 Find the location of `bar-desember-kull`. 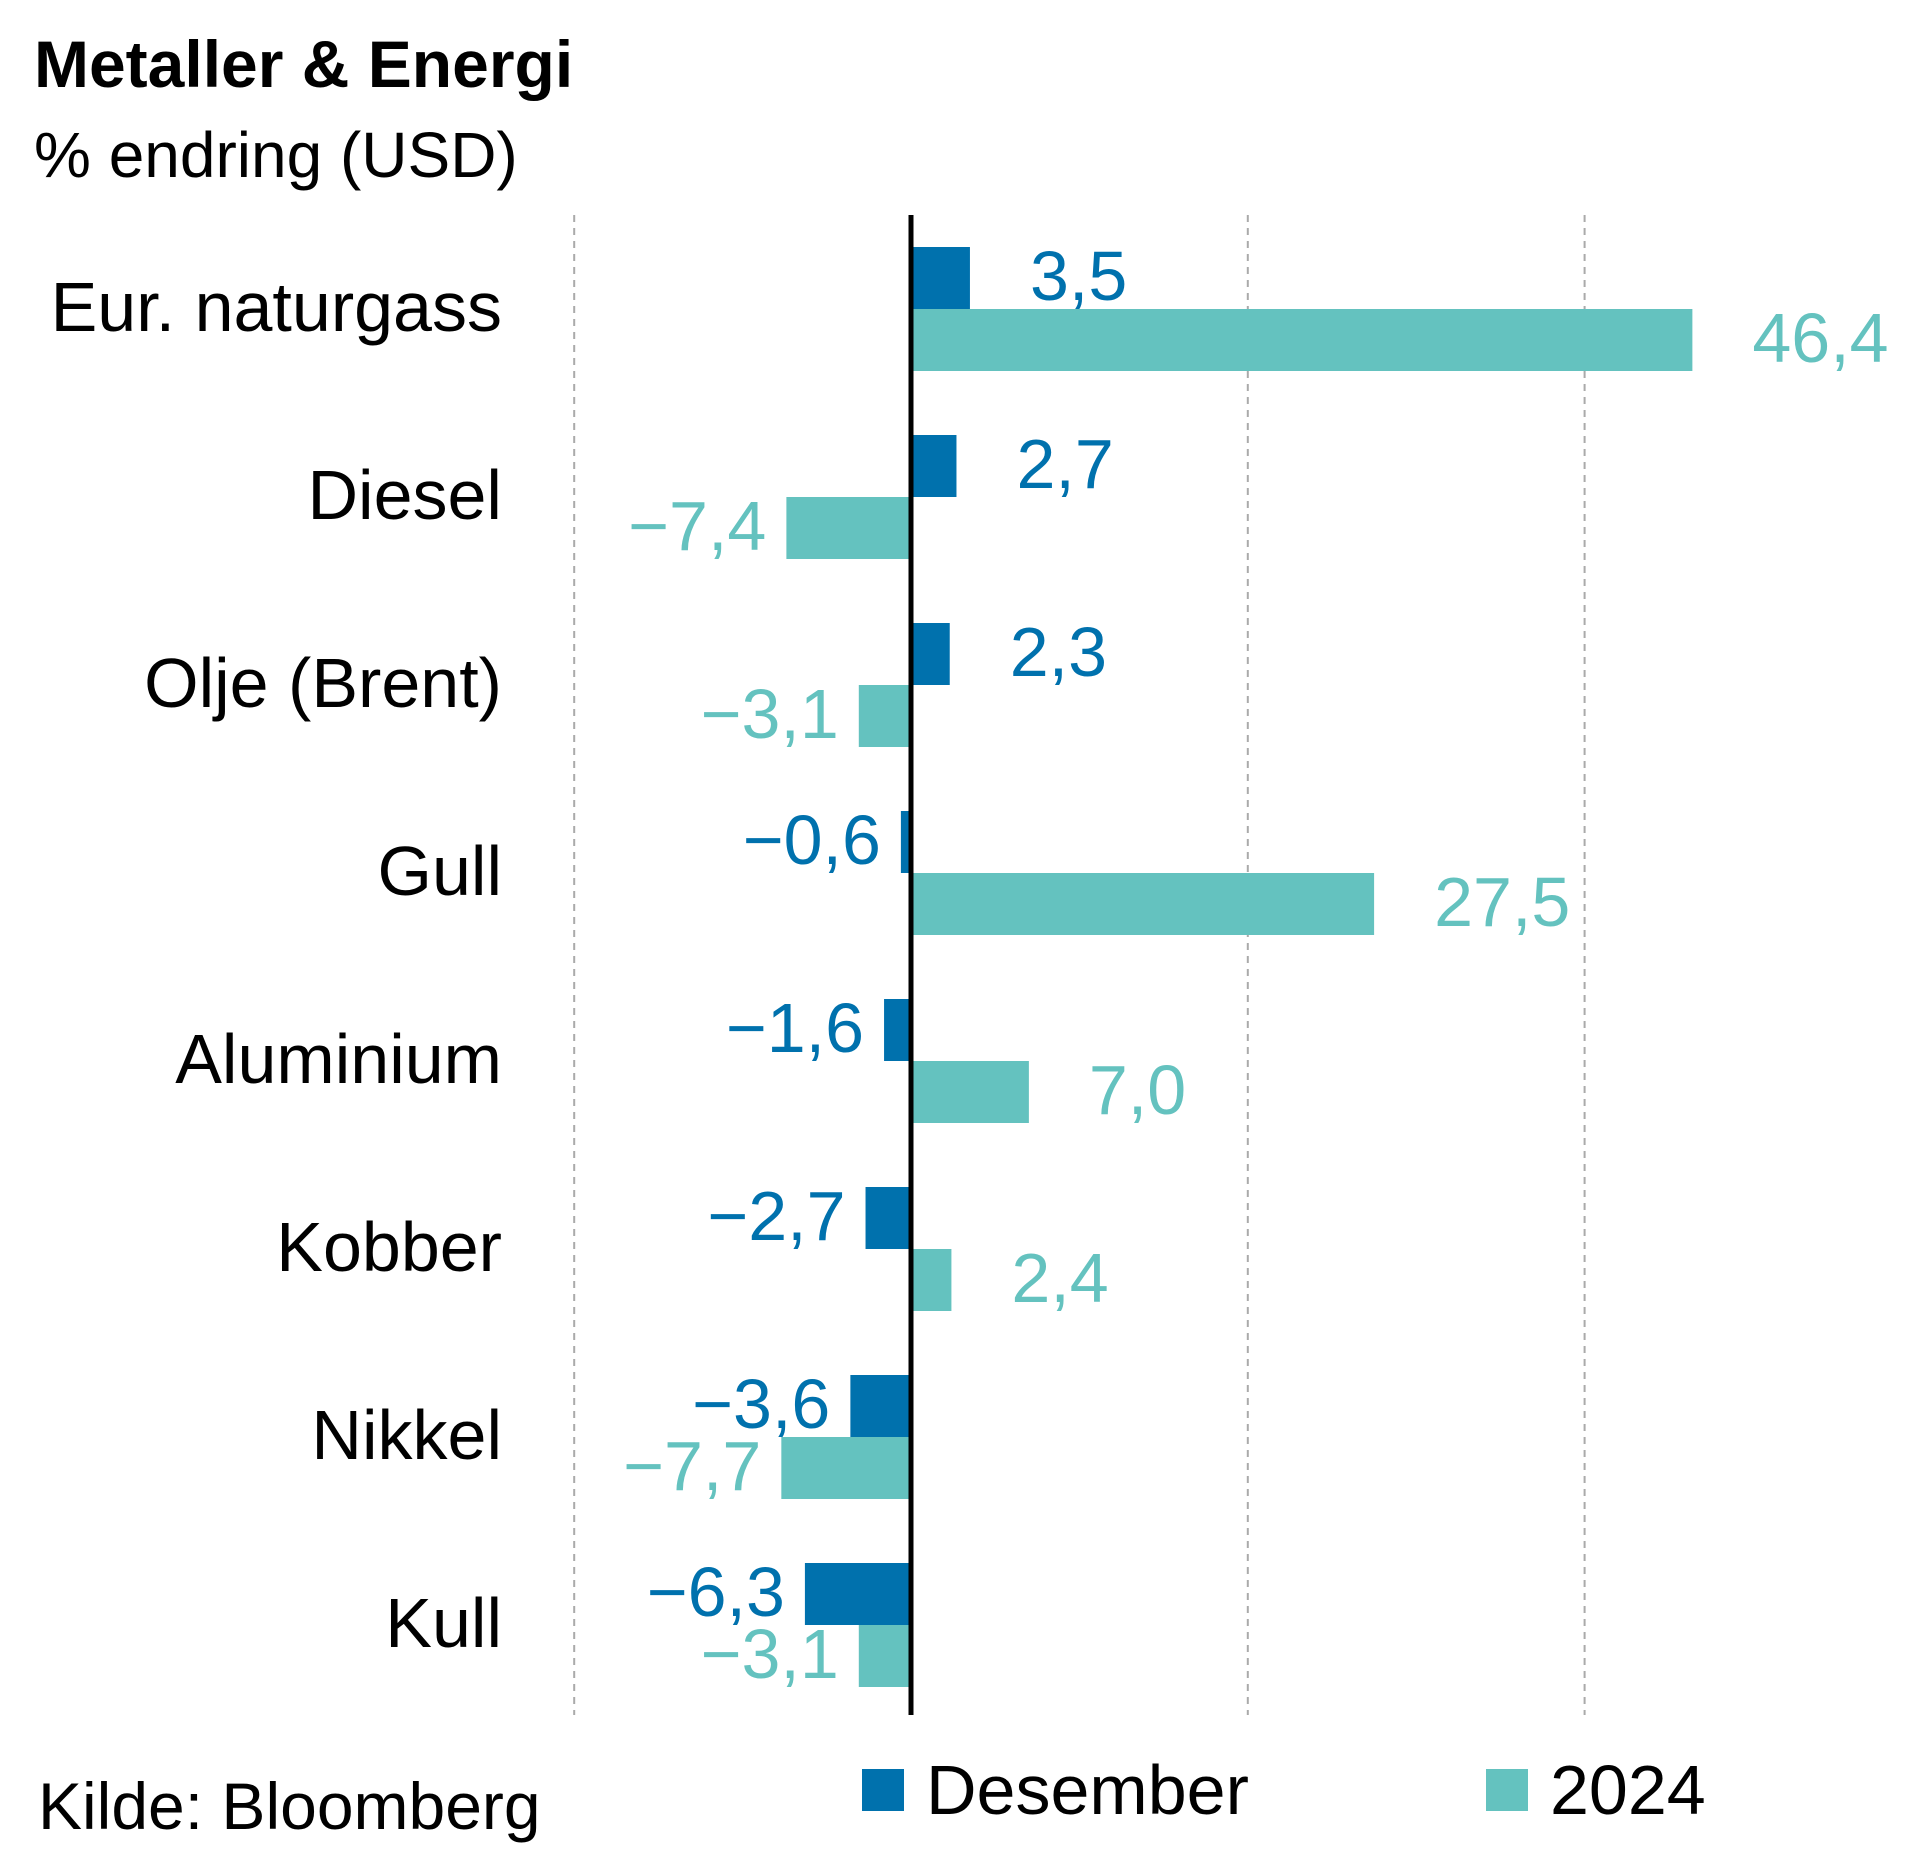

bar-desember-kull is located at coordinates (857, 1594).